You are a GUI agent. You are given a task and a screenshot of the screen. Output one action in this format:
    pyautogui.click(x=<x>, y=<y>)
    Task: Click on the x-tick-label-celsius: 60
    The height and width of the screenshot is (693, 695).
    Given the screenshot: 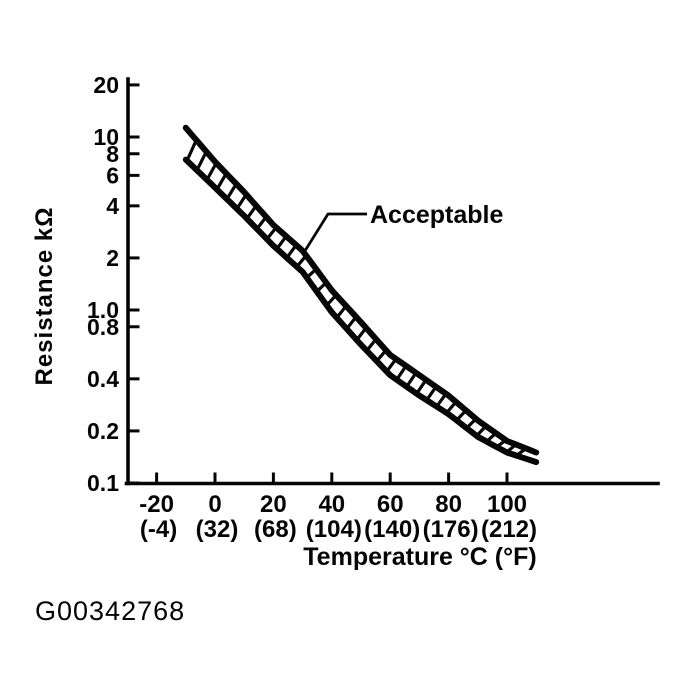 What is the action you would take?
    pyautogui.click(x=390, y=504)
    